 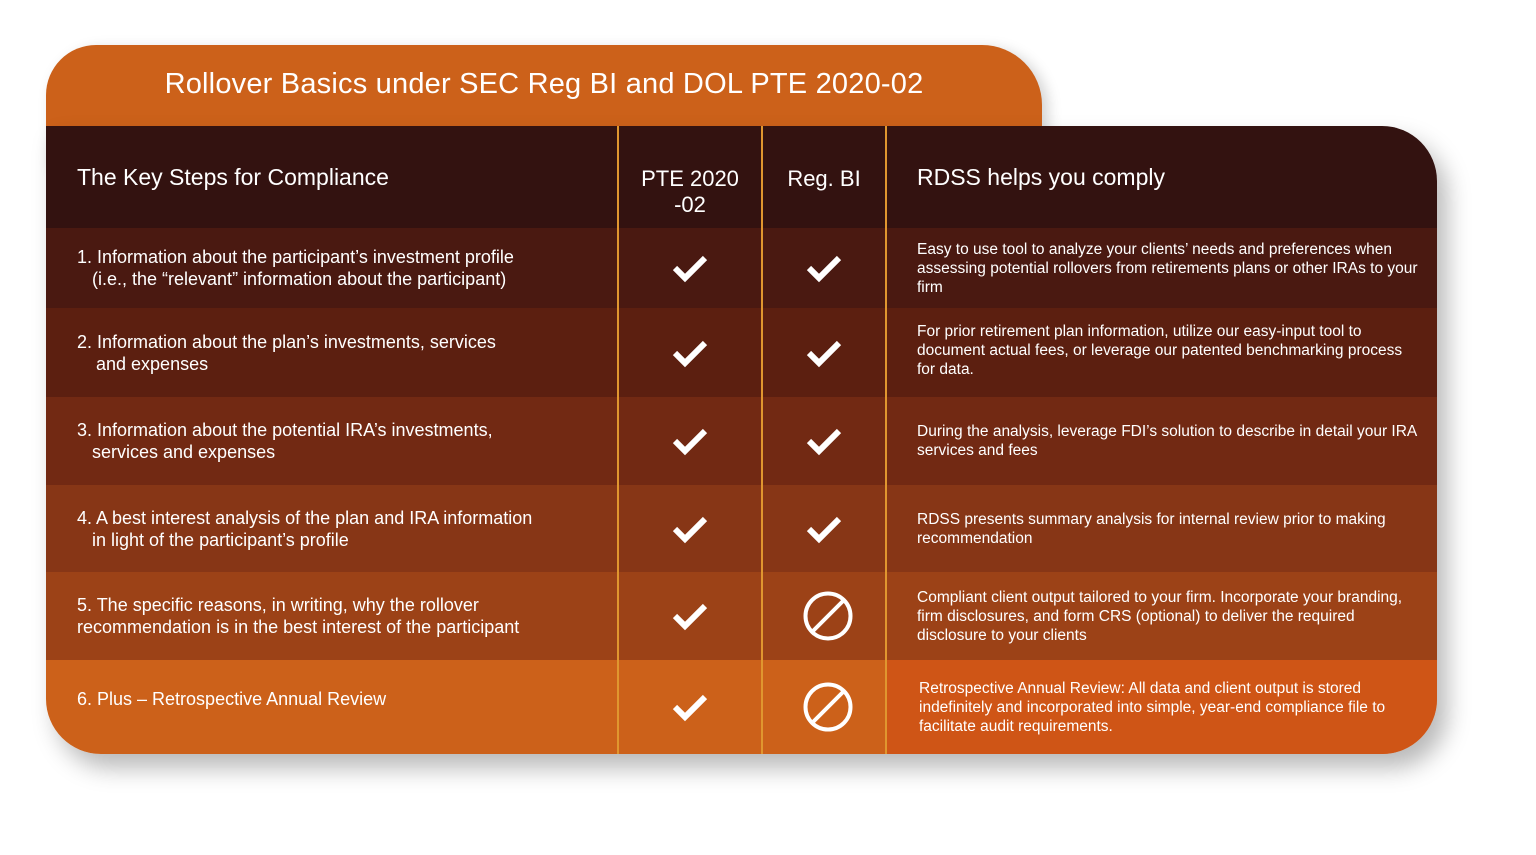 I want to click on step-text-cont: services and expenses, so click(x=184, y=452).